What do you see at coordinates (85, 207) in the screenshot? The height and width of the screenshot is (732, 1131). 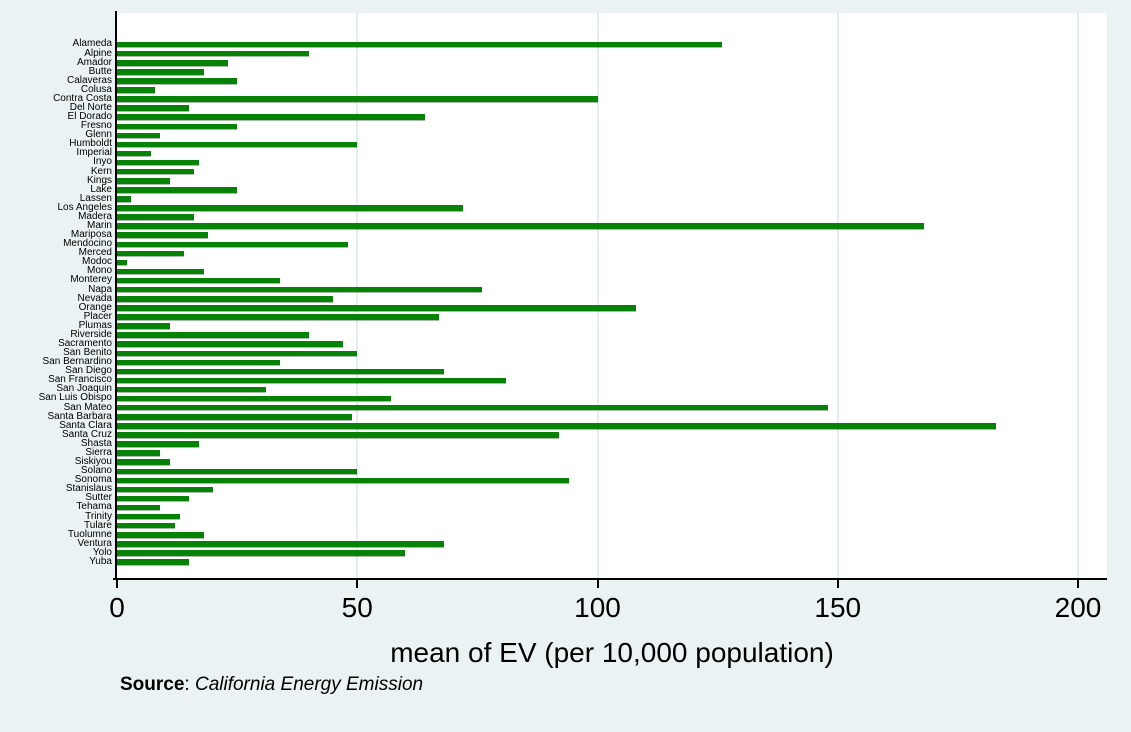 I see `category-label: Los Angeles` at bounding box center [85, 207].